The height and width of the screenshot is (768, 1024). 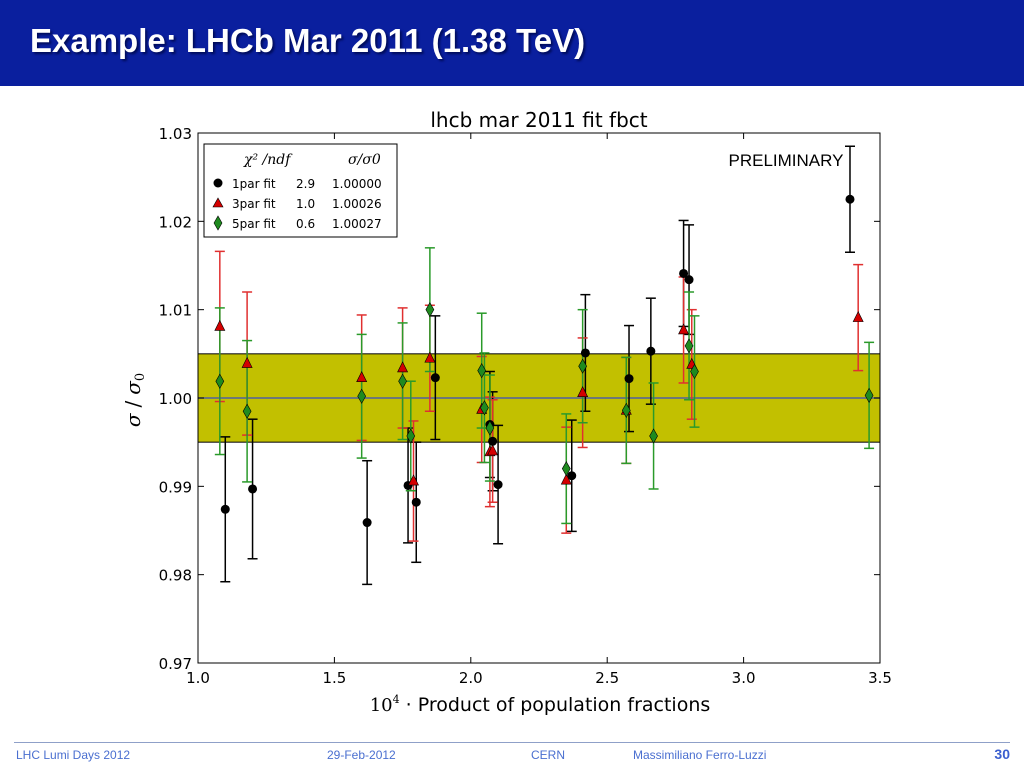 I want to click on legend-marker-3par, so click(x=218, y=202).